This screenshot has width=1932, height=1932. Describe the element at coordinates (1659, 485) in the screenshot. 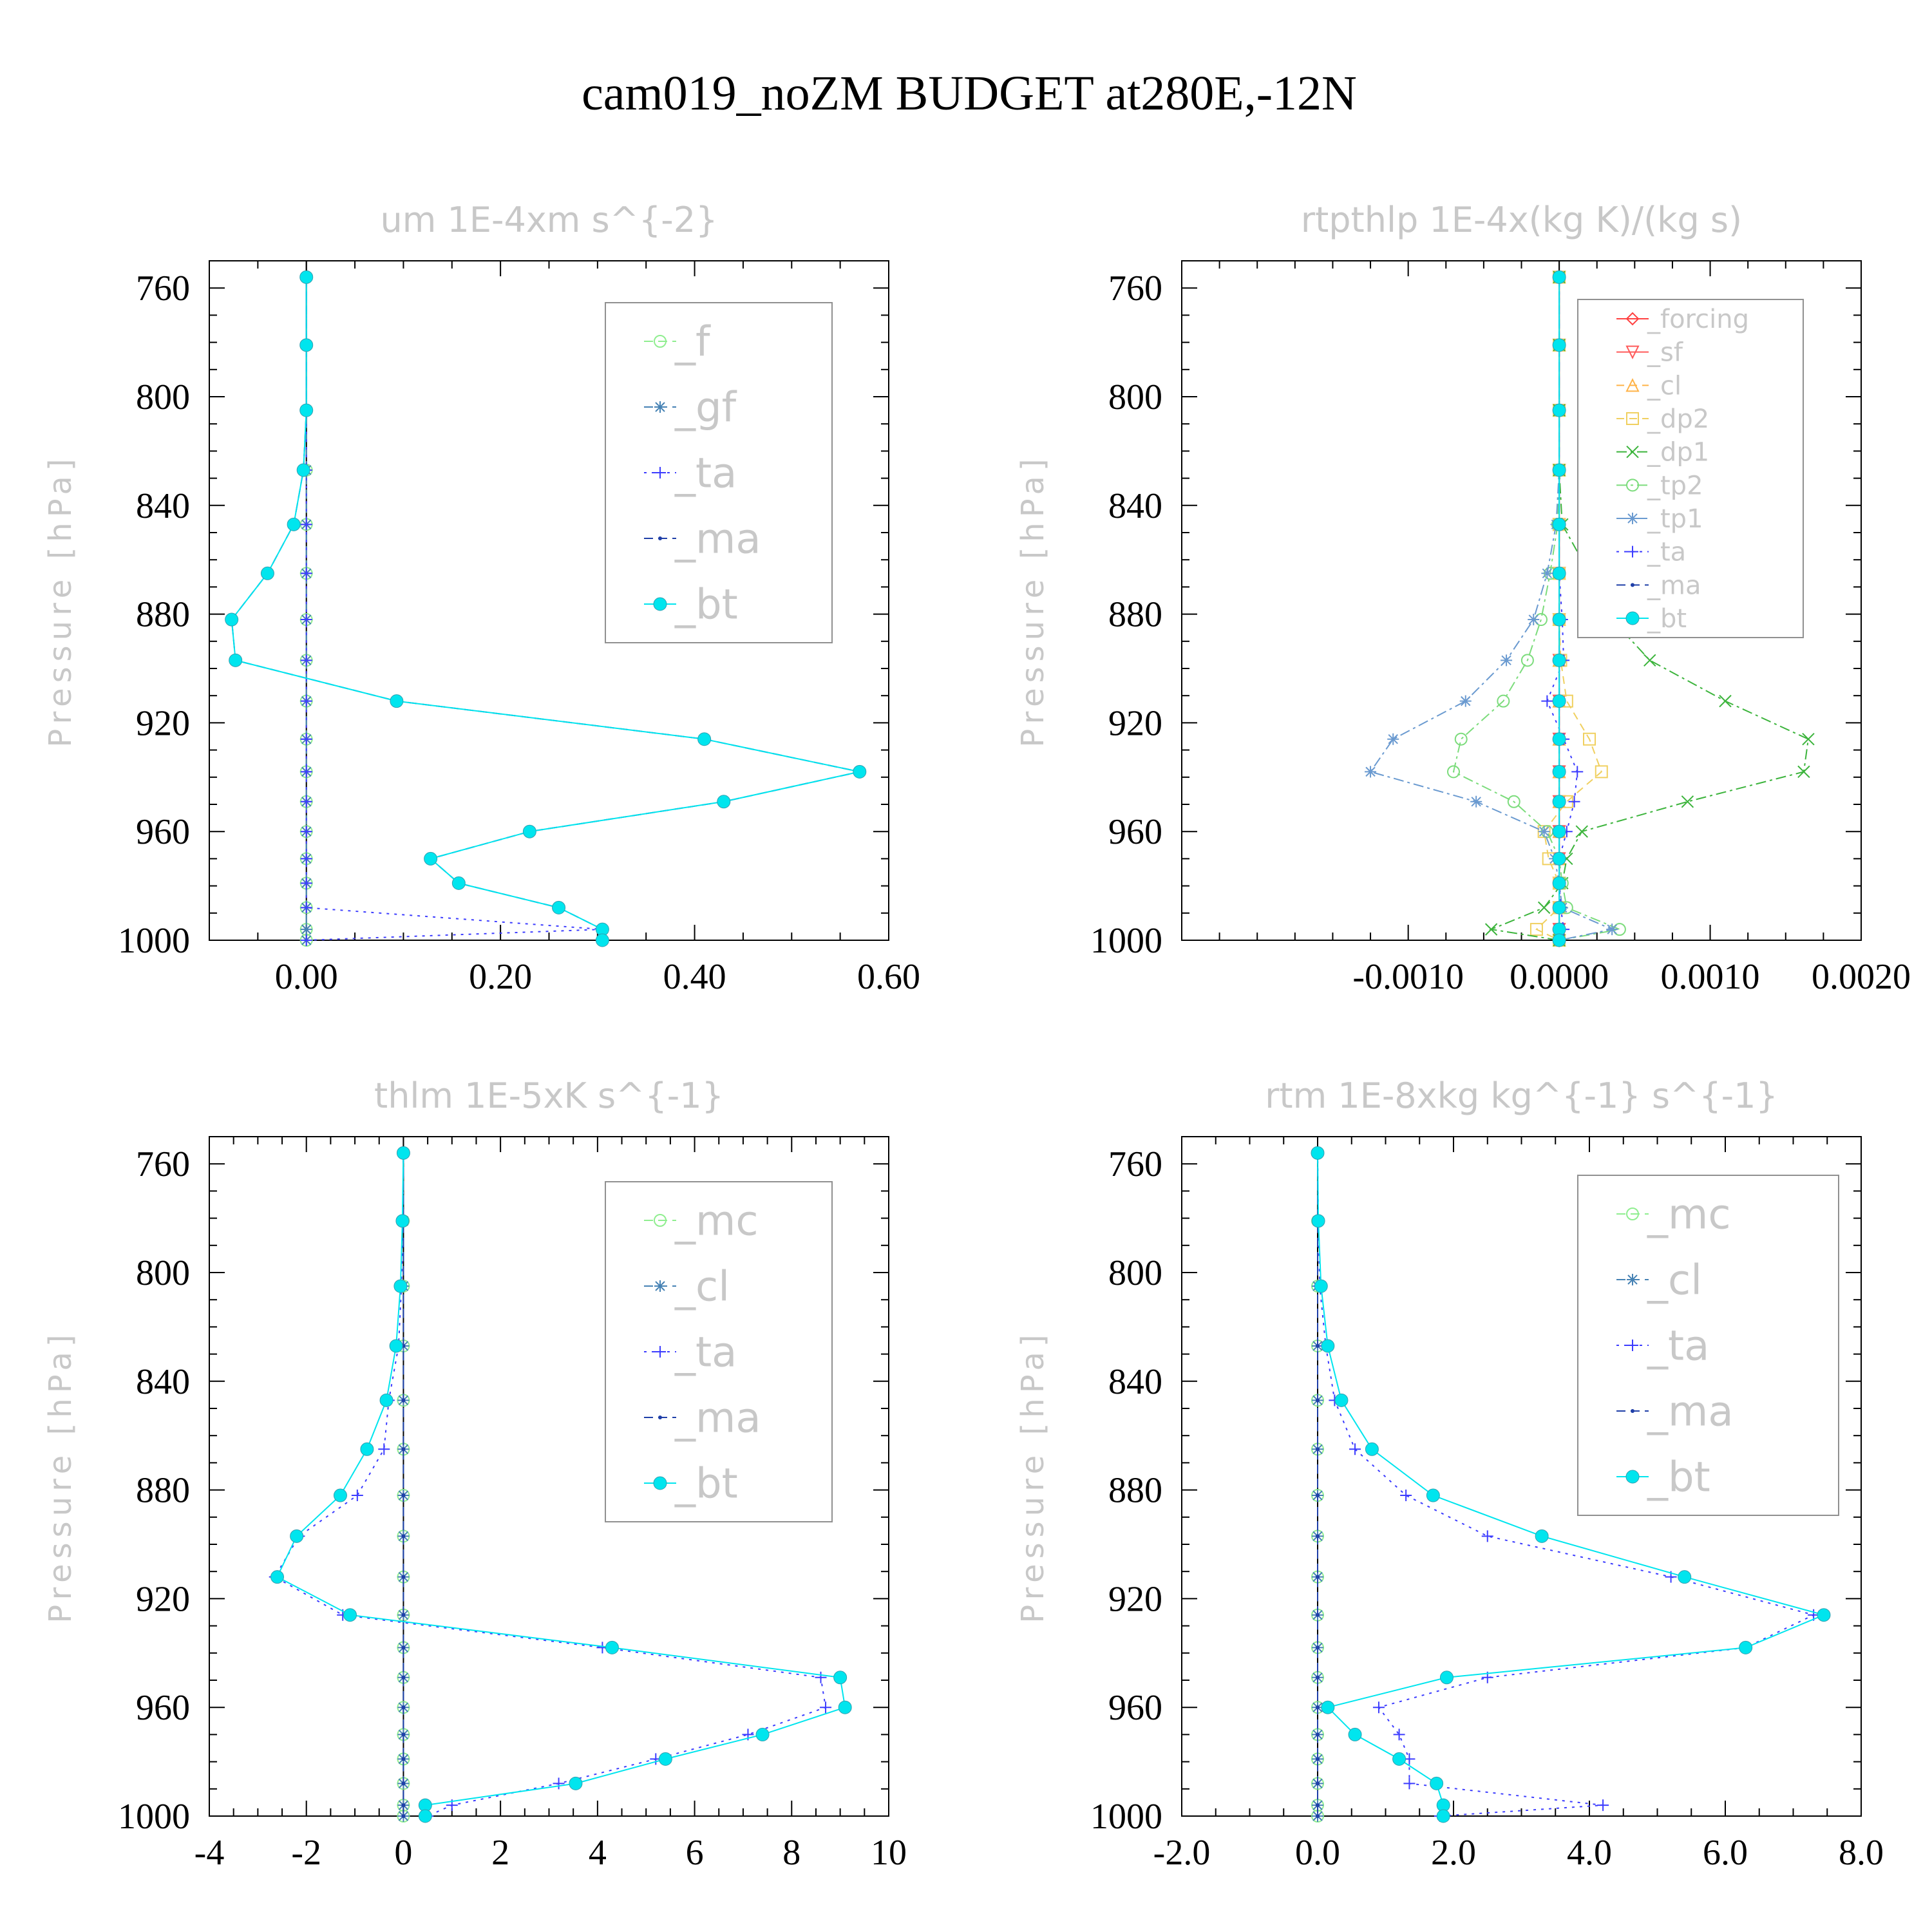

I see `legend-item: _tp2` at that location.